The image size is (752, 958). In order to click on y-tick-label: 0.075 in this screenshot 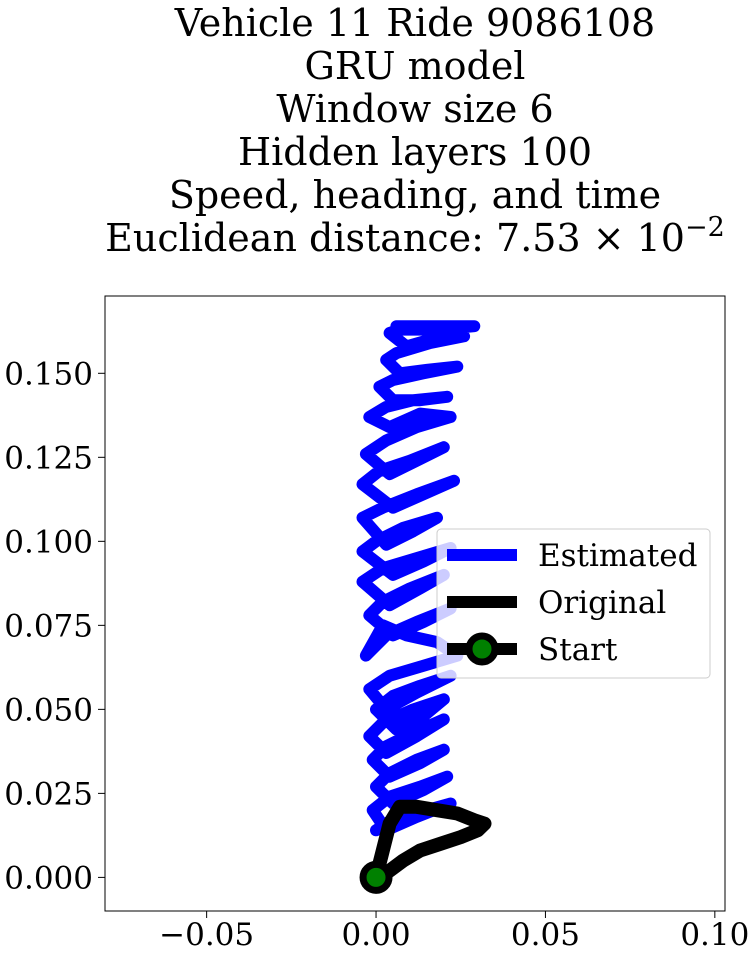, I will do `click(48, 626)`.